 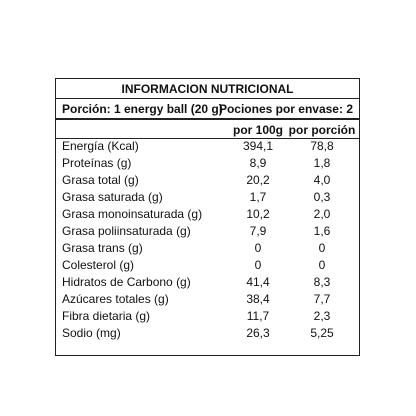 What do you see at coordinates (258, 146) in the screenshot?
I see `value-per-100g: 394,1` at bounding box center [258, 146].